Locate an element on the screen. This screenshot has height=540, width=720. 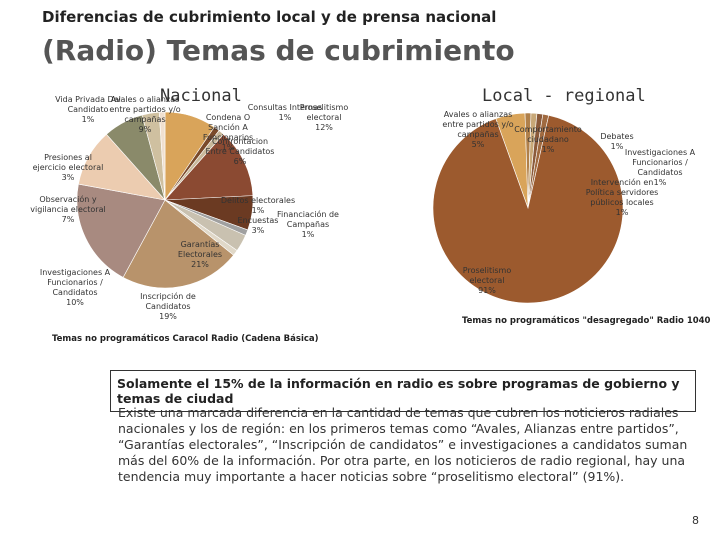
slice-label: Inscripción de Candidatos 19% is located at coordinates (168, 307).